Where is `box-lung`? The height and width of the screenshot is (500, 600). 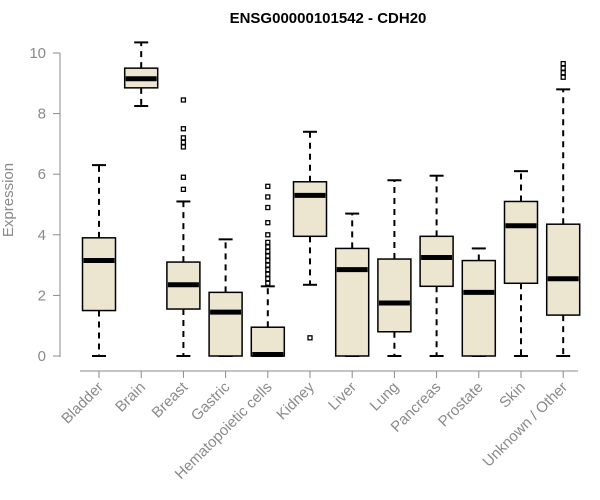 box-lung is located at coordinates (394, 268).